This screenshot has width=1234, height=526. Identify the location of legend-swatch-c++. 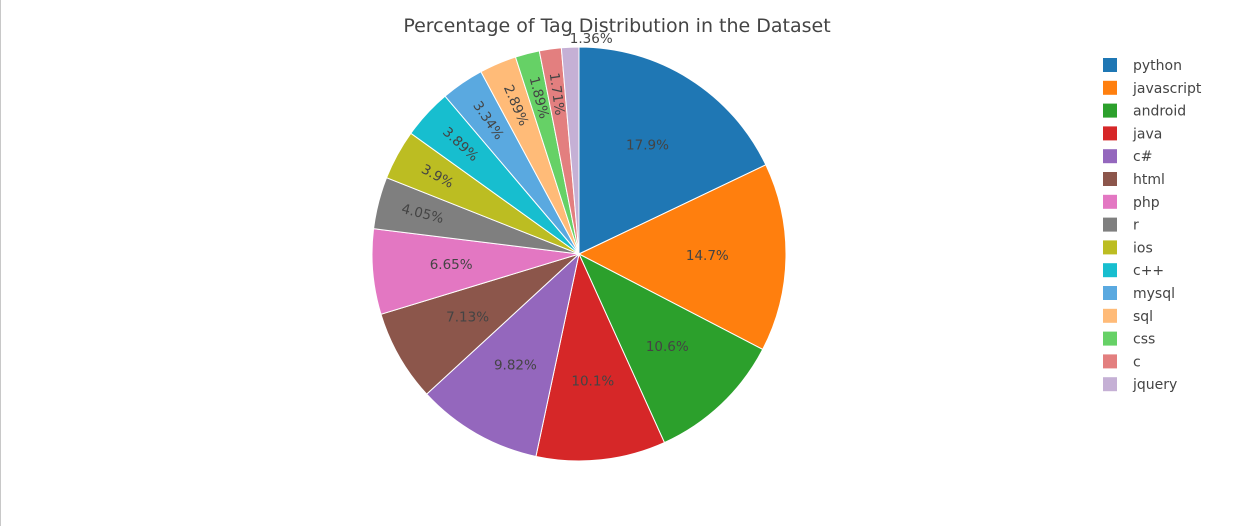
(1110, 270).